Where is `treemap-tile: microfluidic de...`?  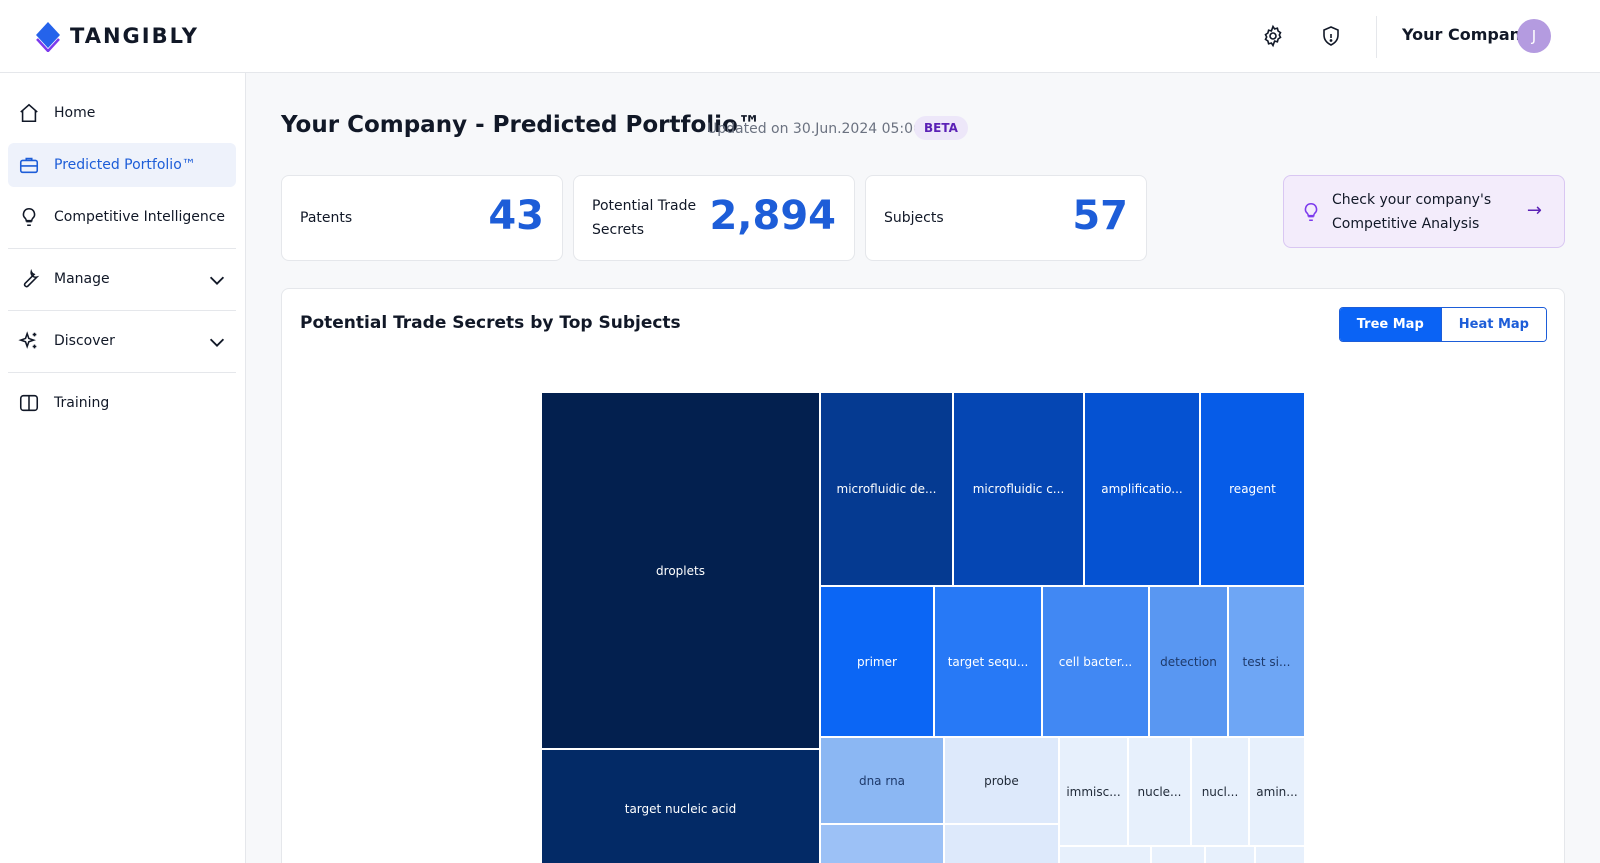 treemap-tile: microfluidic de... is located at coordinates (886, 489).